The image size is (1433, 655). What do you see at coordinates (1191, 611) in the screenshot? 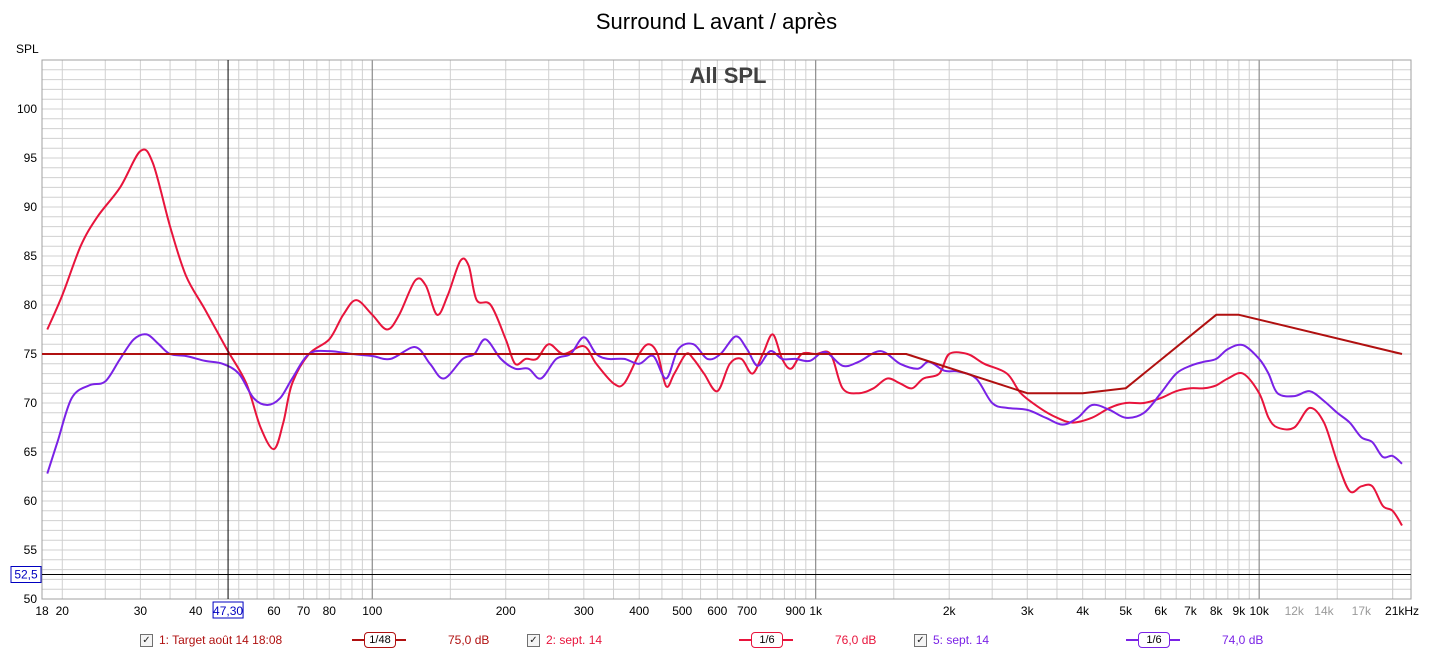
I see `x-tick-label: 7k` at bounding box center [1191, 611].